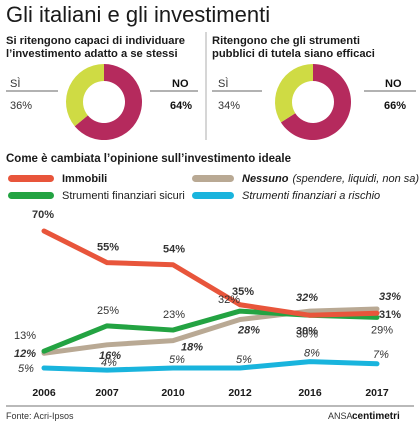  Describe the element at coordinates (31, 178) in the screenshot. I see `legend-swatch-immobili` at that location.